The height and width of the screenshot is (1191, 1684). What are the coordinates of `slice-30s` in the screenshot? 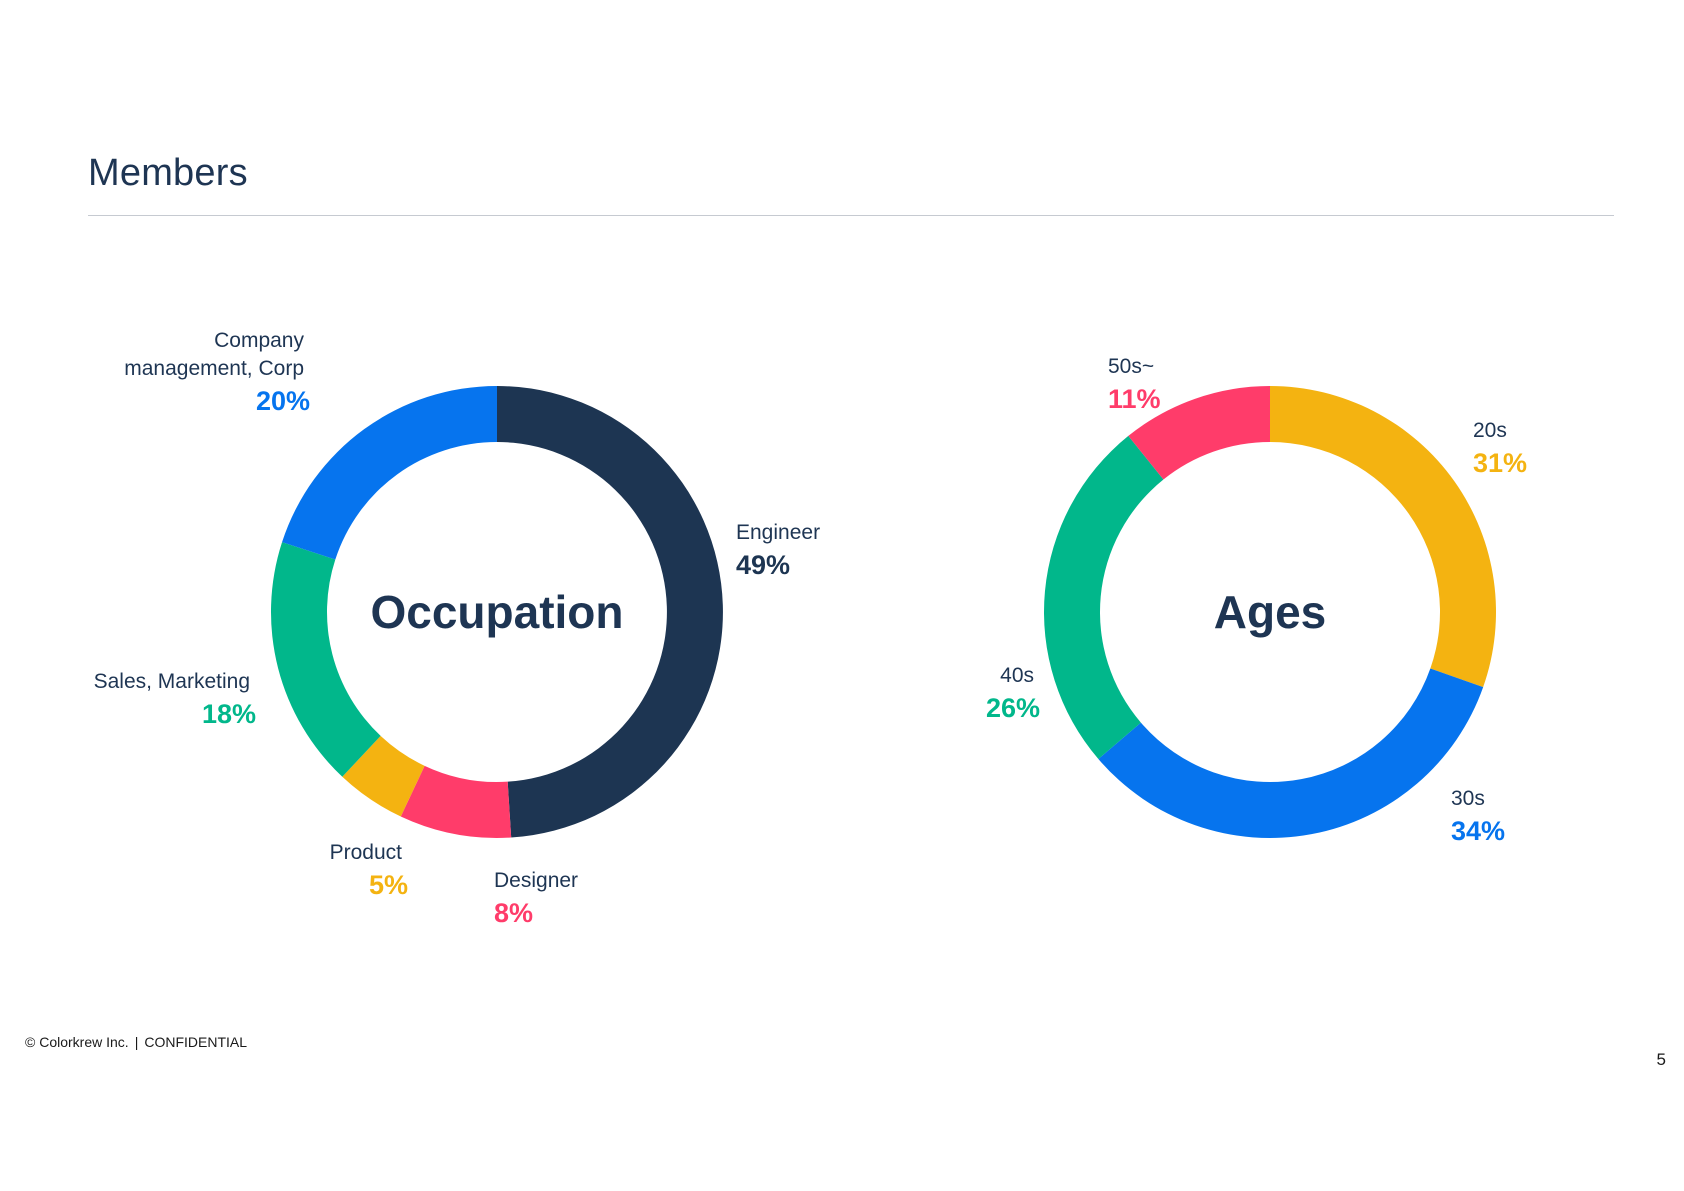 It's located at (1291, 753).